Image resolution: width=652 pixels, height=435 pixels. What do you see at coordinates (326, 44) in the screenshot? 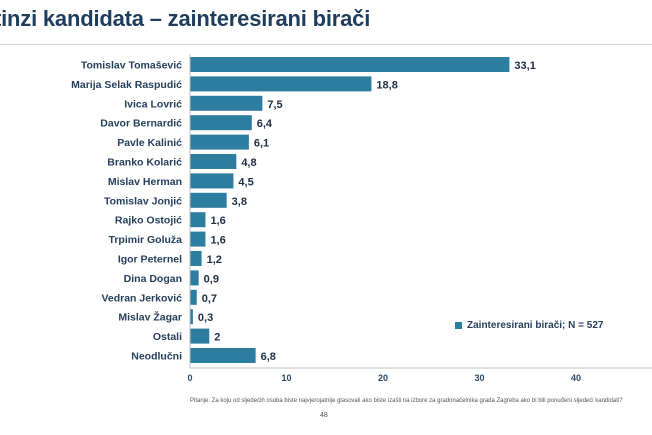
I see `title-divider` at bounding box center [326, 44].